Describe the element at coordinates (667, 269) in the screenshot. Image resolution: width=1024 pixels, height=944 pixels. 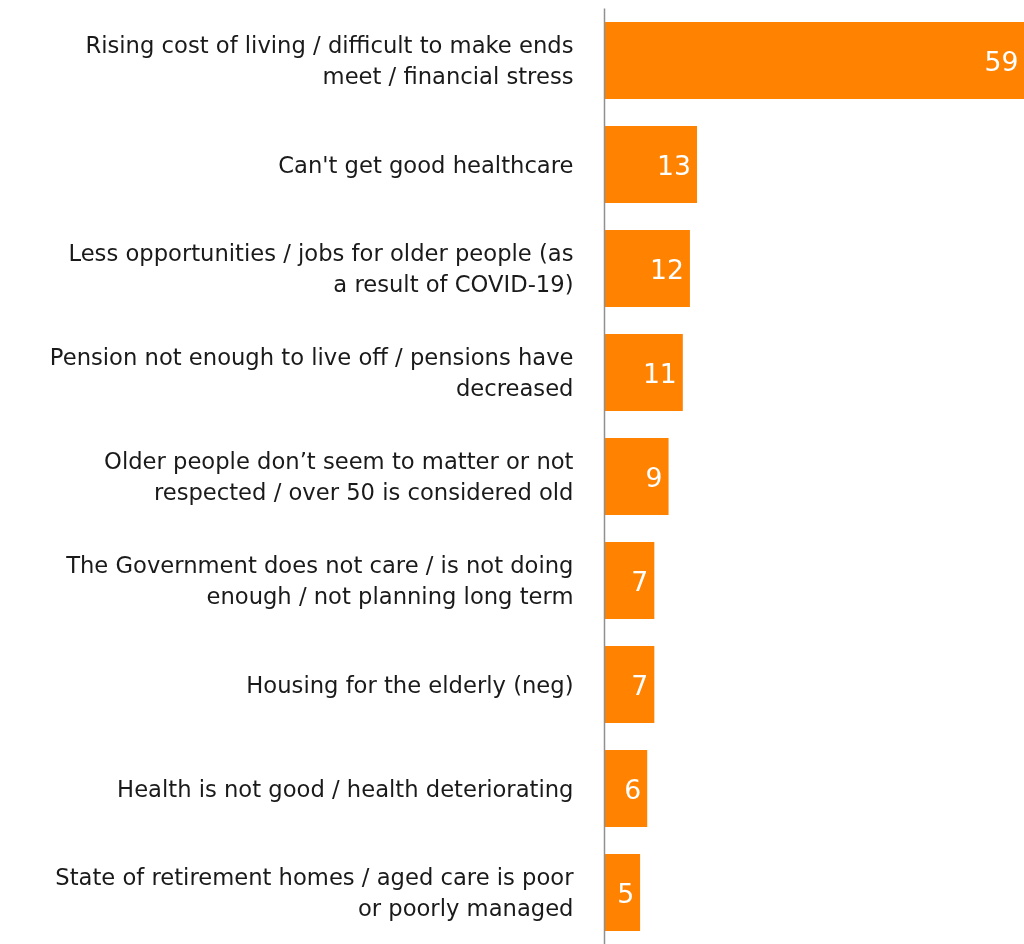
I see `data-label: 12` at that location.